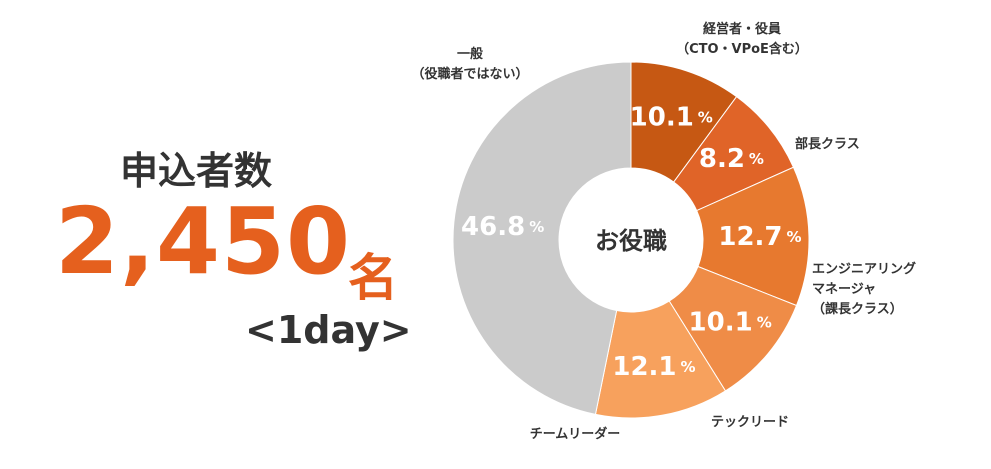  Describe the element at coordinates (722, 159) in the screenshot. I see `value-number: 8.2` at that location.